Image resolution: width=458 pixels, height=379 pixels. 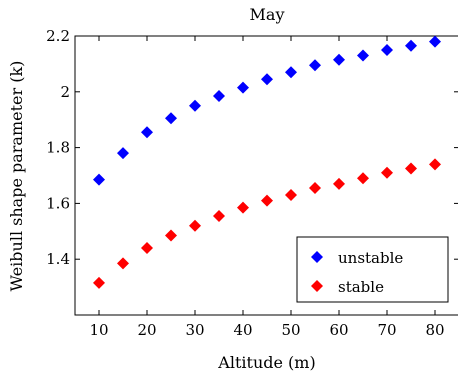 What do you see at coordinates (58, 36) in the screenshot?
I see `y-tick-label: 2.2` at bounding box center [58, 36].